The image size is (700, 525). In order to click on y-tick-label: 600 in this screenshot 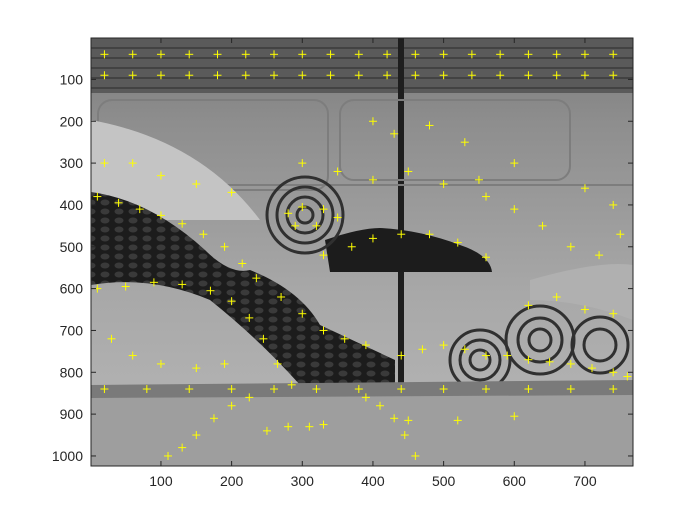, I will do `click(72, 289)`.